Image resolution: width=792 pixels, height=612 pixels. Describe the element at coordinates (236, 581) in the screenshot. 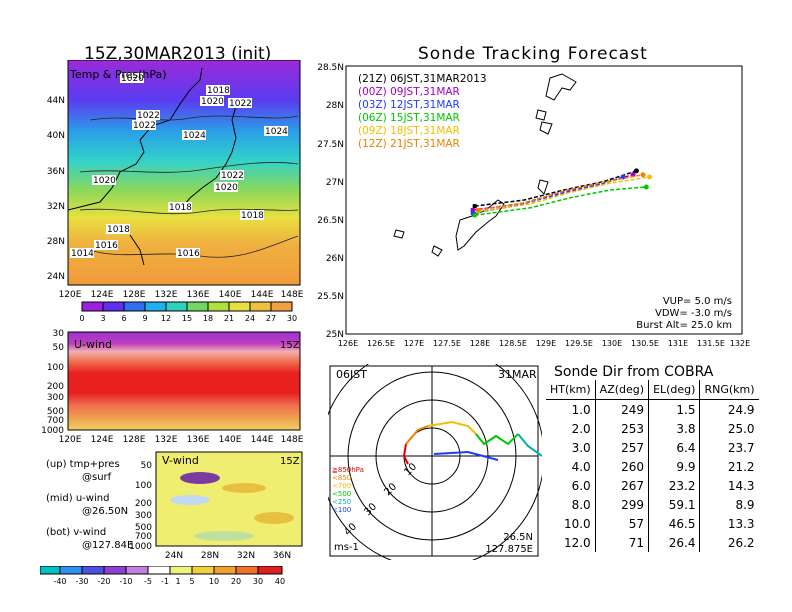

I see `colorbar-tick: 20` at that location.